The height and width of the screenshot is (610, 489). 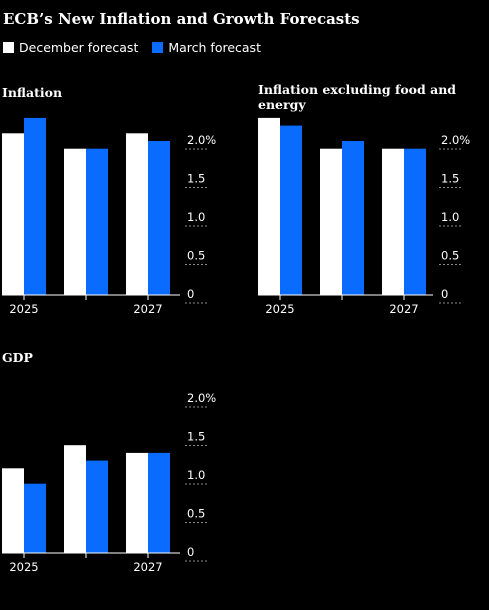 I want to click on legend-label-march: March forecast, so click(x=214, y=47).